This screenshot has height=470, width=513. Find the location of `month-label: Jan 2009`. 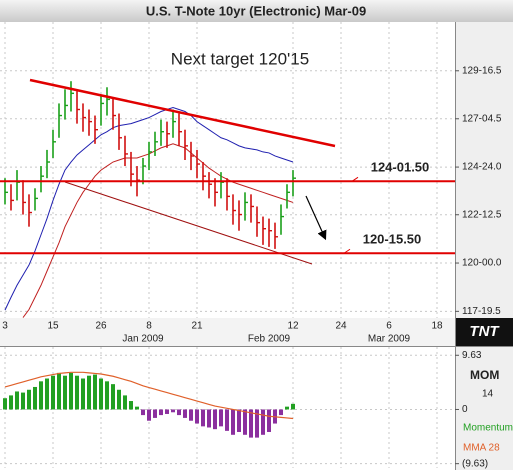

month-label: Jan 2009 is located at coordinates (143, 339).